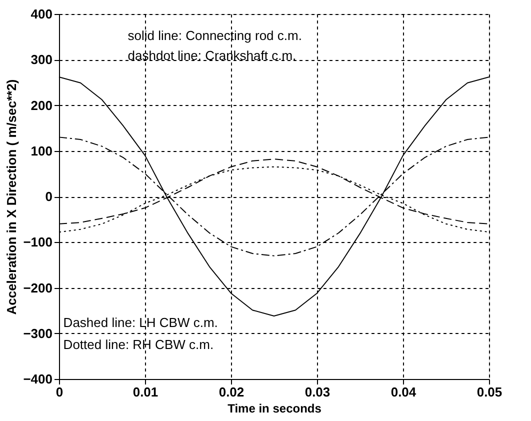  Describe the element at coordinates (317, 392) in the screenshot. I see `x-tick-label: 0.03` at that location.